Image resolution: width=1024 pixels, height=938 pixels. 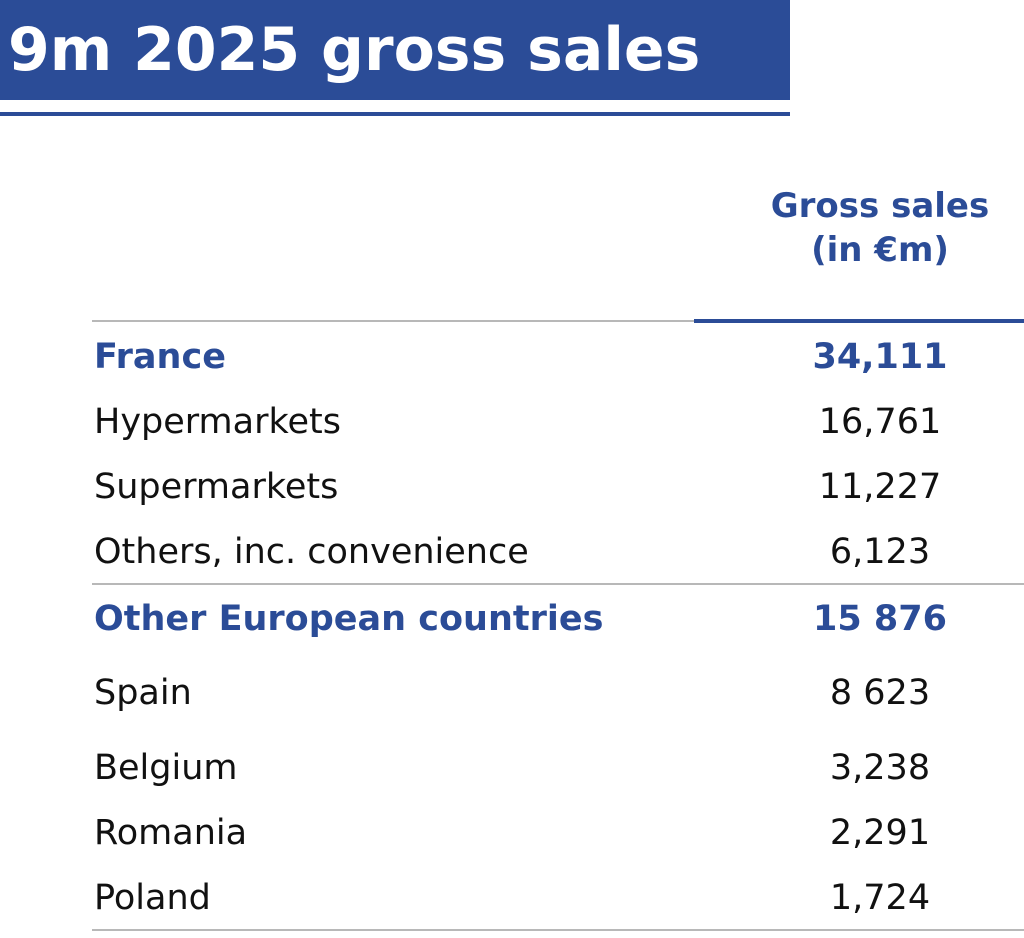 What do you see at coordinates (558, 422) in the screenshot?
I see `table-row: Hypermarkets 16,761` at bounding box center [558, 422].